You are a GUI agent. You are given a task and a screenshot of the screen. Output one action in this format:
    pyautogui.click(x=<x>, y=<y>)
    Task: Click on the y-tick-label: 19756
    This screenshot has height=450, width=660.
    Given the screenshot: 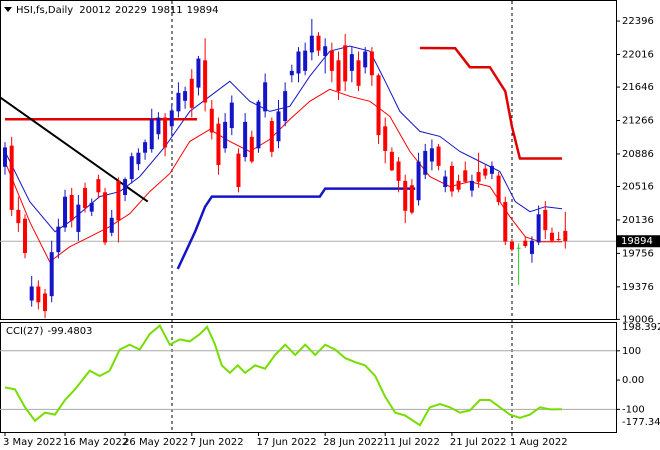 What is the action you would take?
    pyautogui.click(x=638, y=253)
    